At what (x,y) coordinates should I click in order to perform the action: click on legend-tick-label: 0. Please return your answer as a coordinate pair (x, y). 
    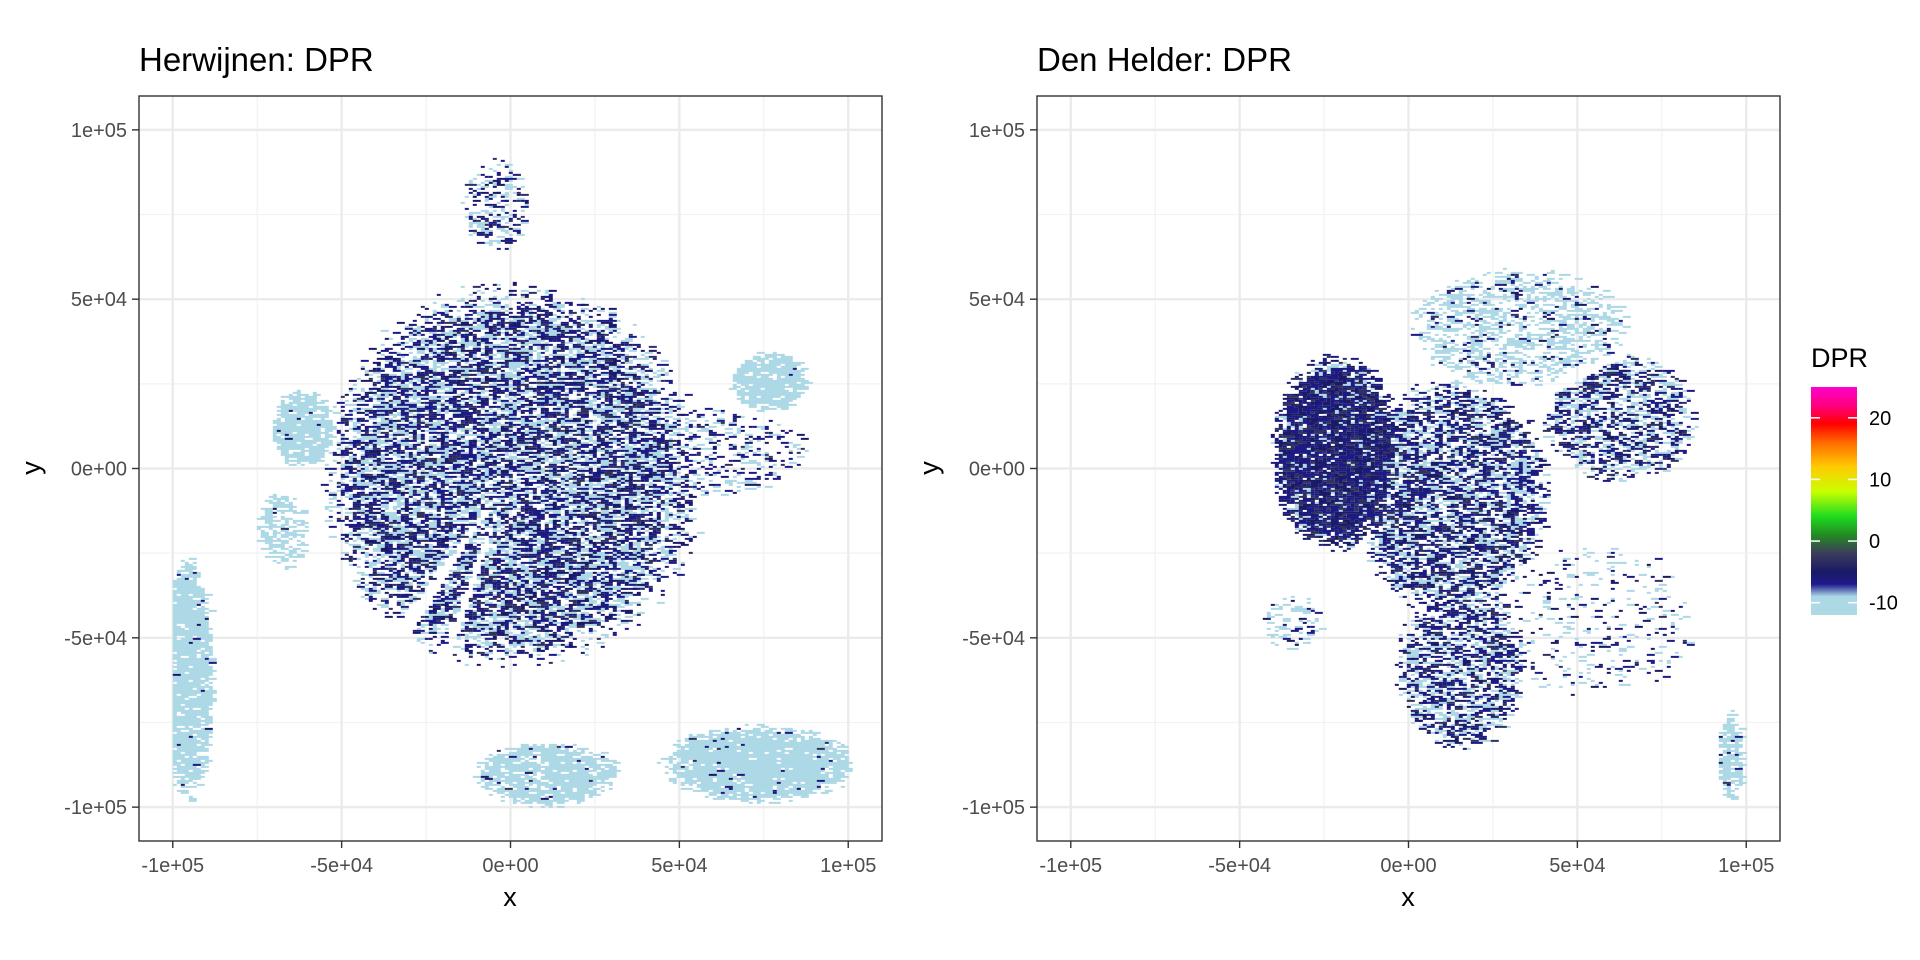
    Looking at the image, I should click on (1874, 542).